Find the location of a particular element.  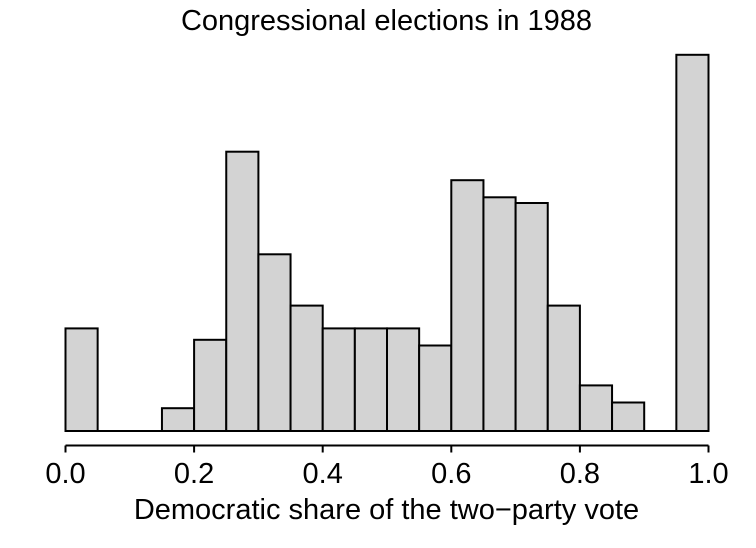

x-axis-label: Democratic share of the two−party vote is located at coordinates (386, 510).